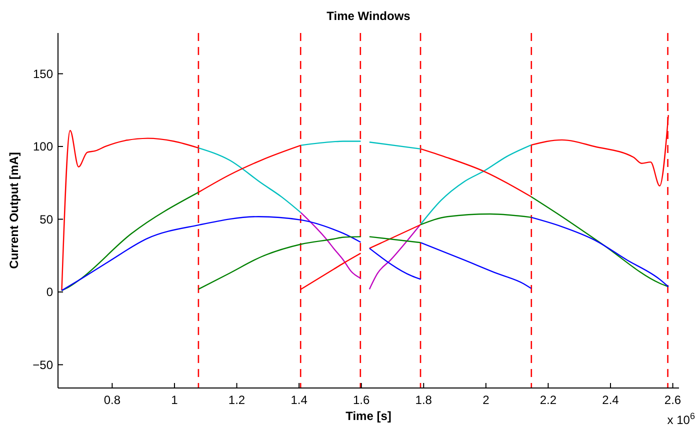 The height and width of the screenshot is (428, 699). Describe the element at coordinates (50, 292) in the screenshot. I see `y-tick-label: 0` at that location.